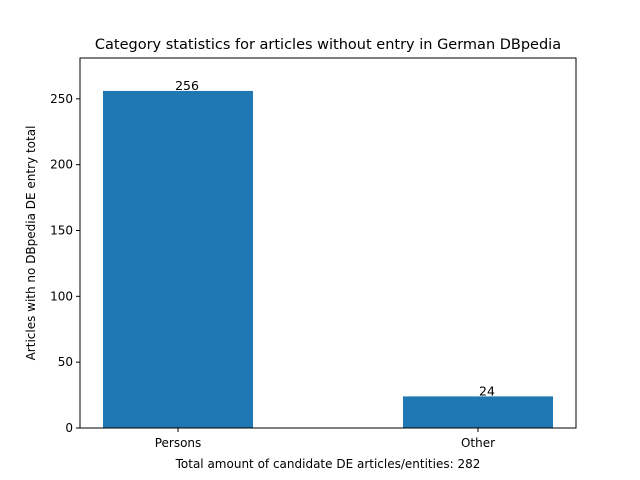  What do you see at coordinates (61, 230) in the screenshot?
I see `y-tick-label-150: 150` at bounding box center [61, 230].